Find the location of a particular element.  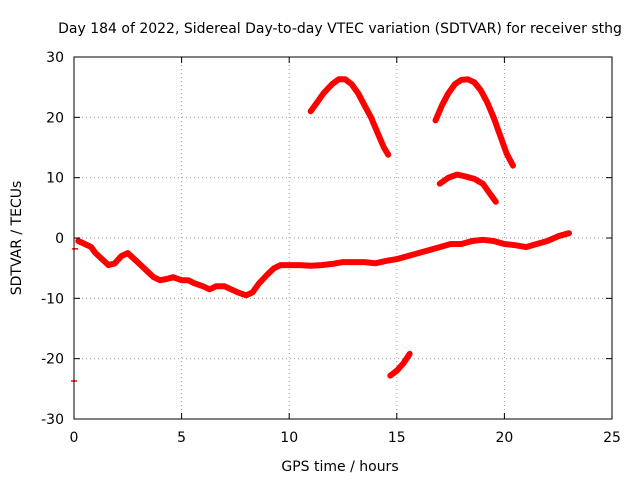

series-arc3 is located at coordinates (467, 188).